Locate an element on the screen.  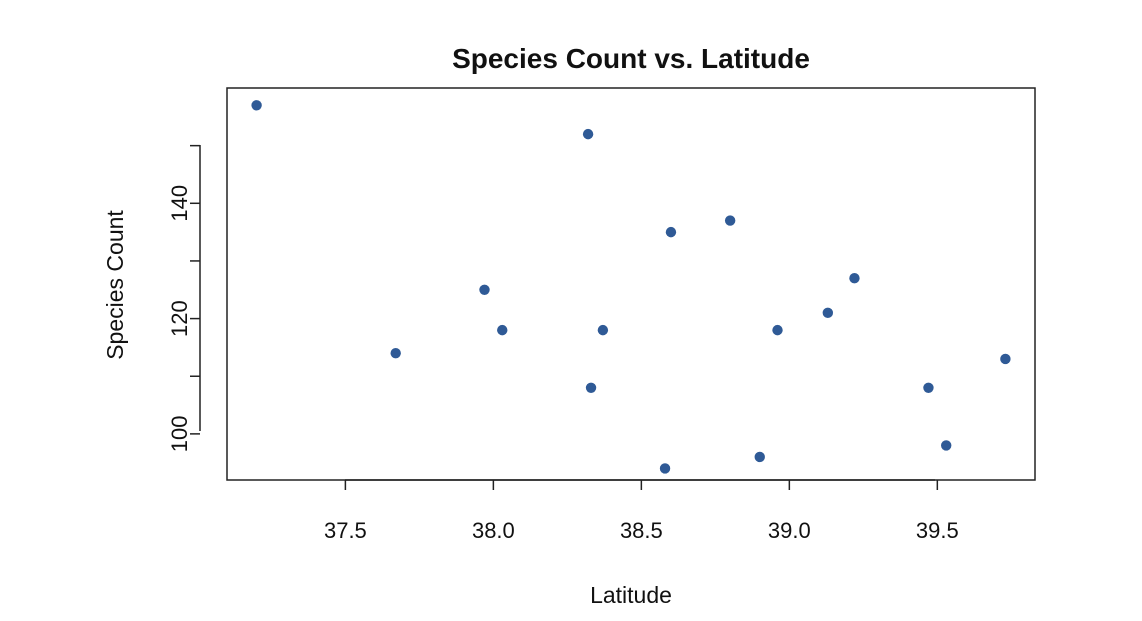
x-tick-label: 39.0 is located at coordinates (789, 530).